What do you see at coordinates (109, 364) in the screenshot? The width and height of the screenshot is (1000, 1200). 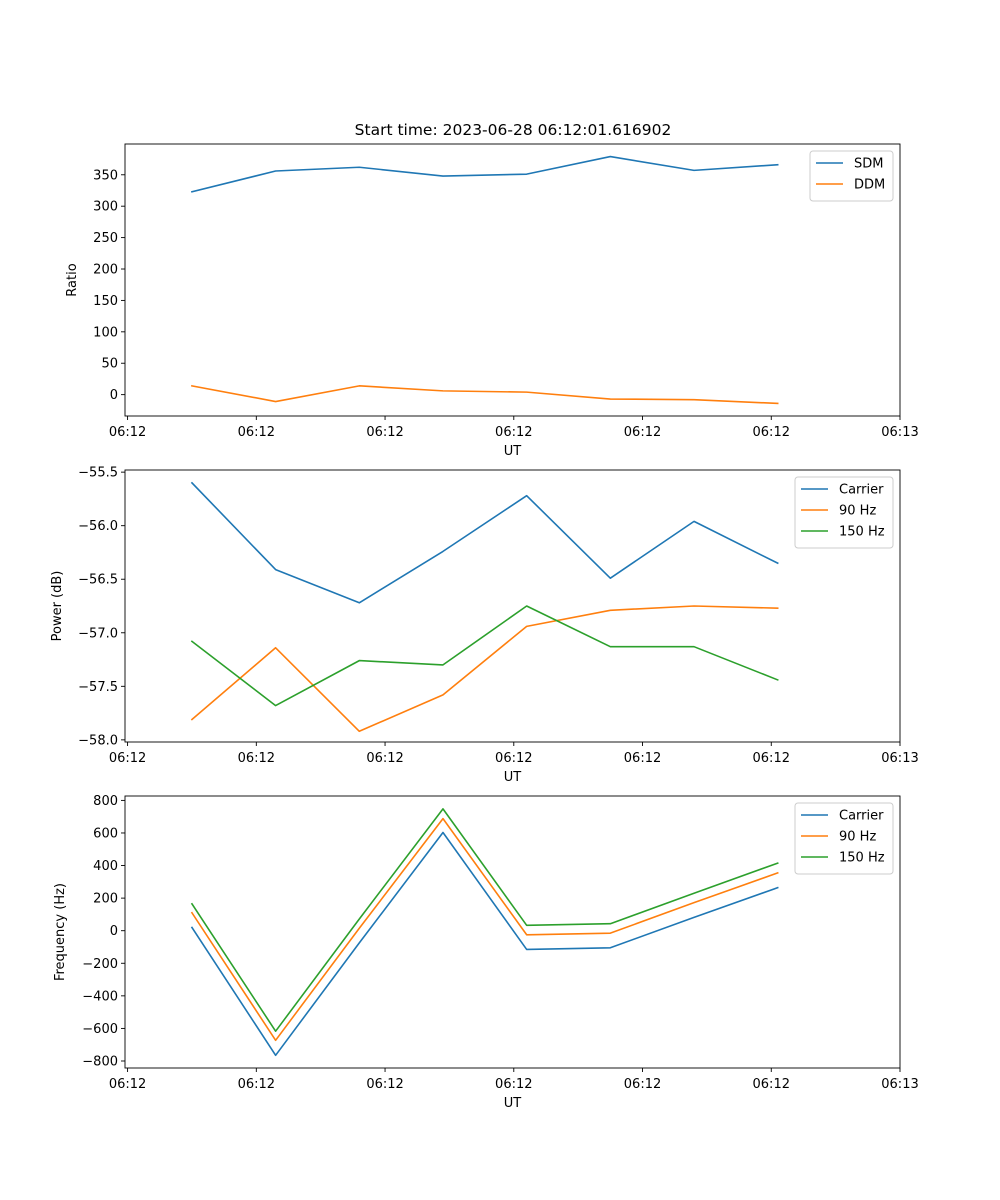 I see `y-tick-label: 50` at bounding box center [109, 364].